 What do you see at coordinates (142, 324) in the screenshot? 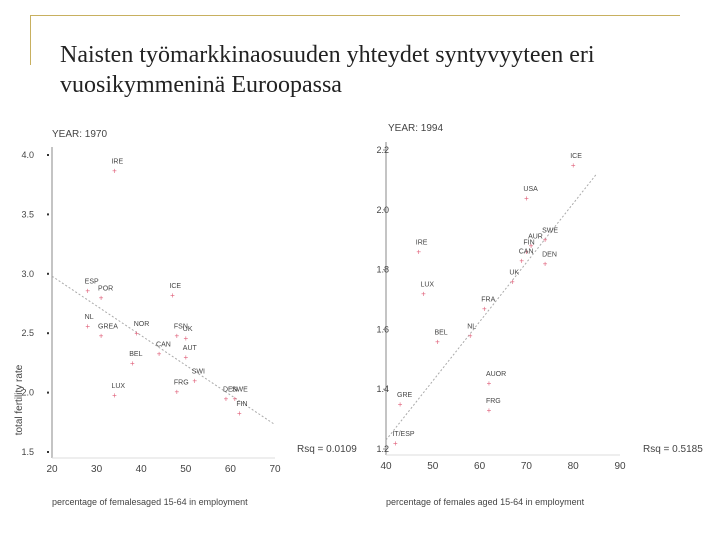
I see `chart1-point-label: NOR` at bounding box center [142, 324].